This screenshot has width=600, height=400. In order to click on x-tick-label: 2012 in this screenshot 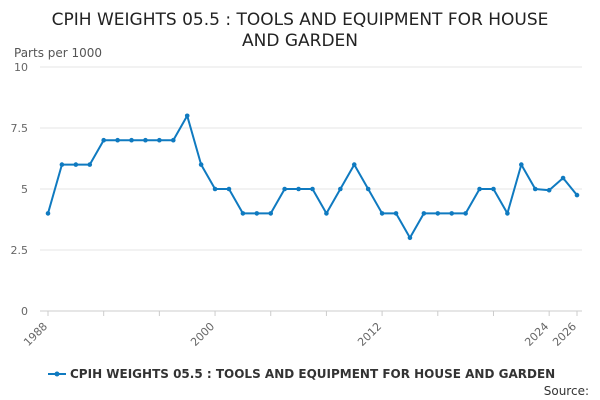, I will do `click(369, 334)`.